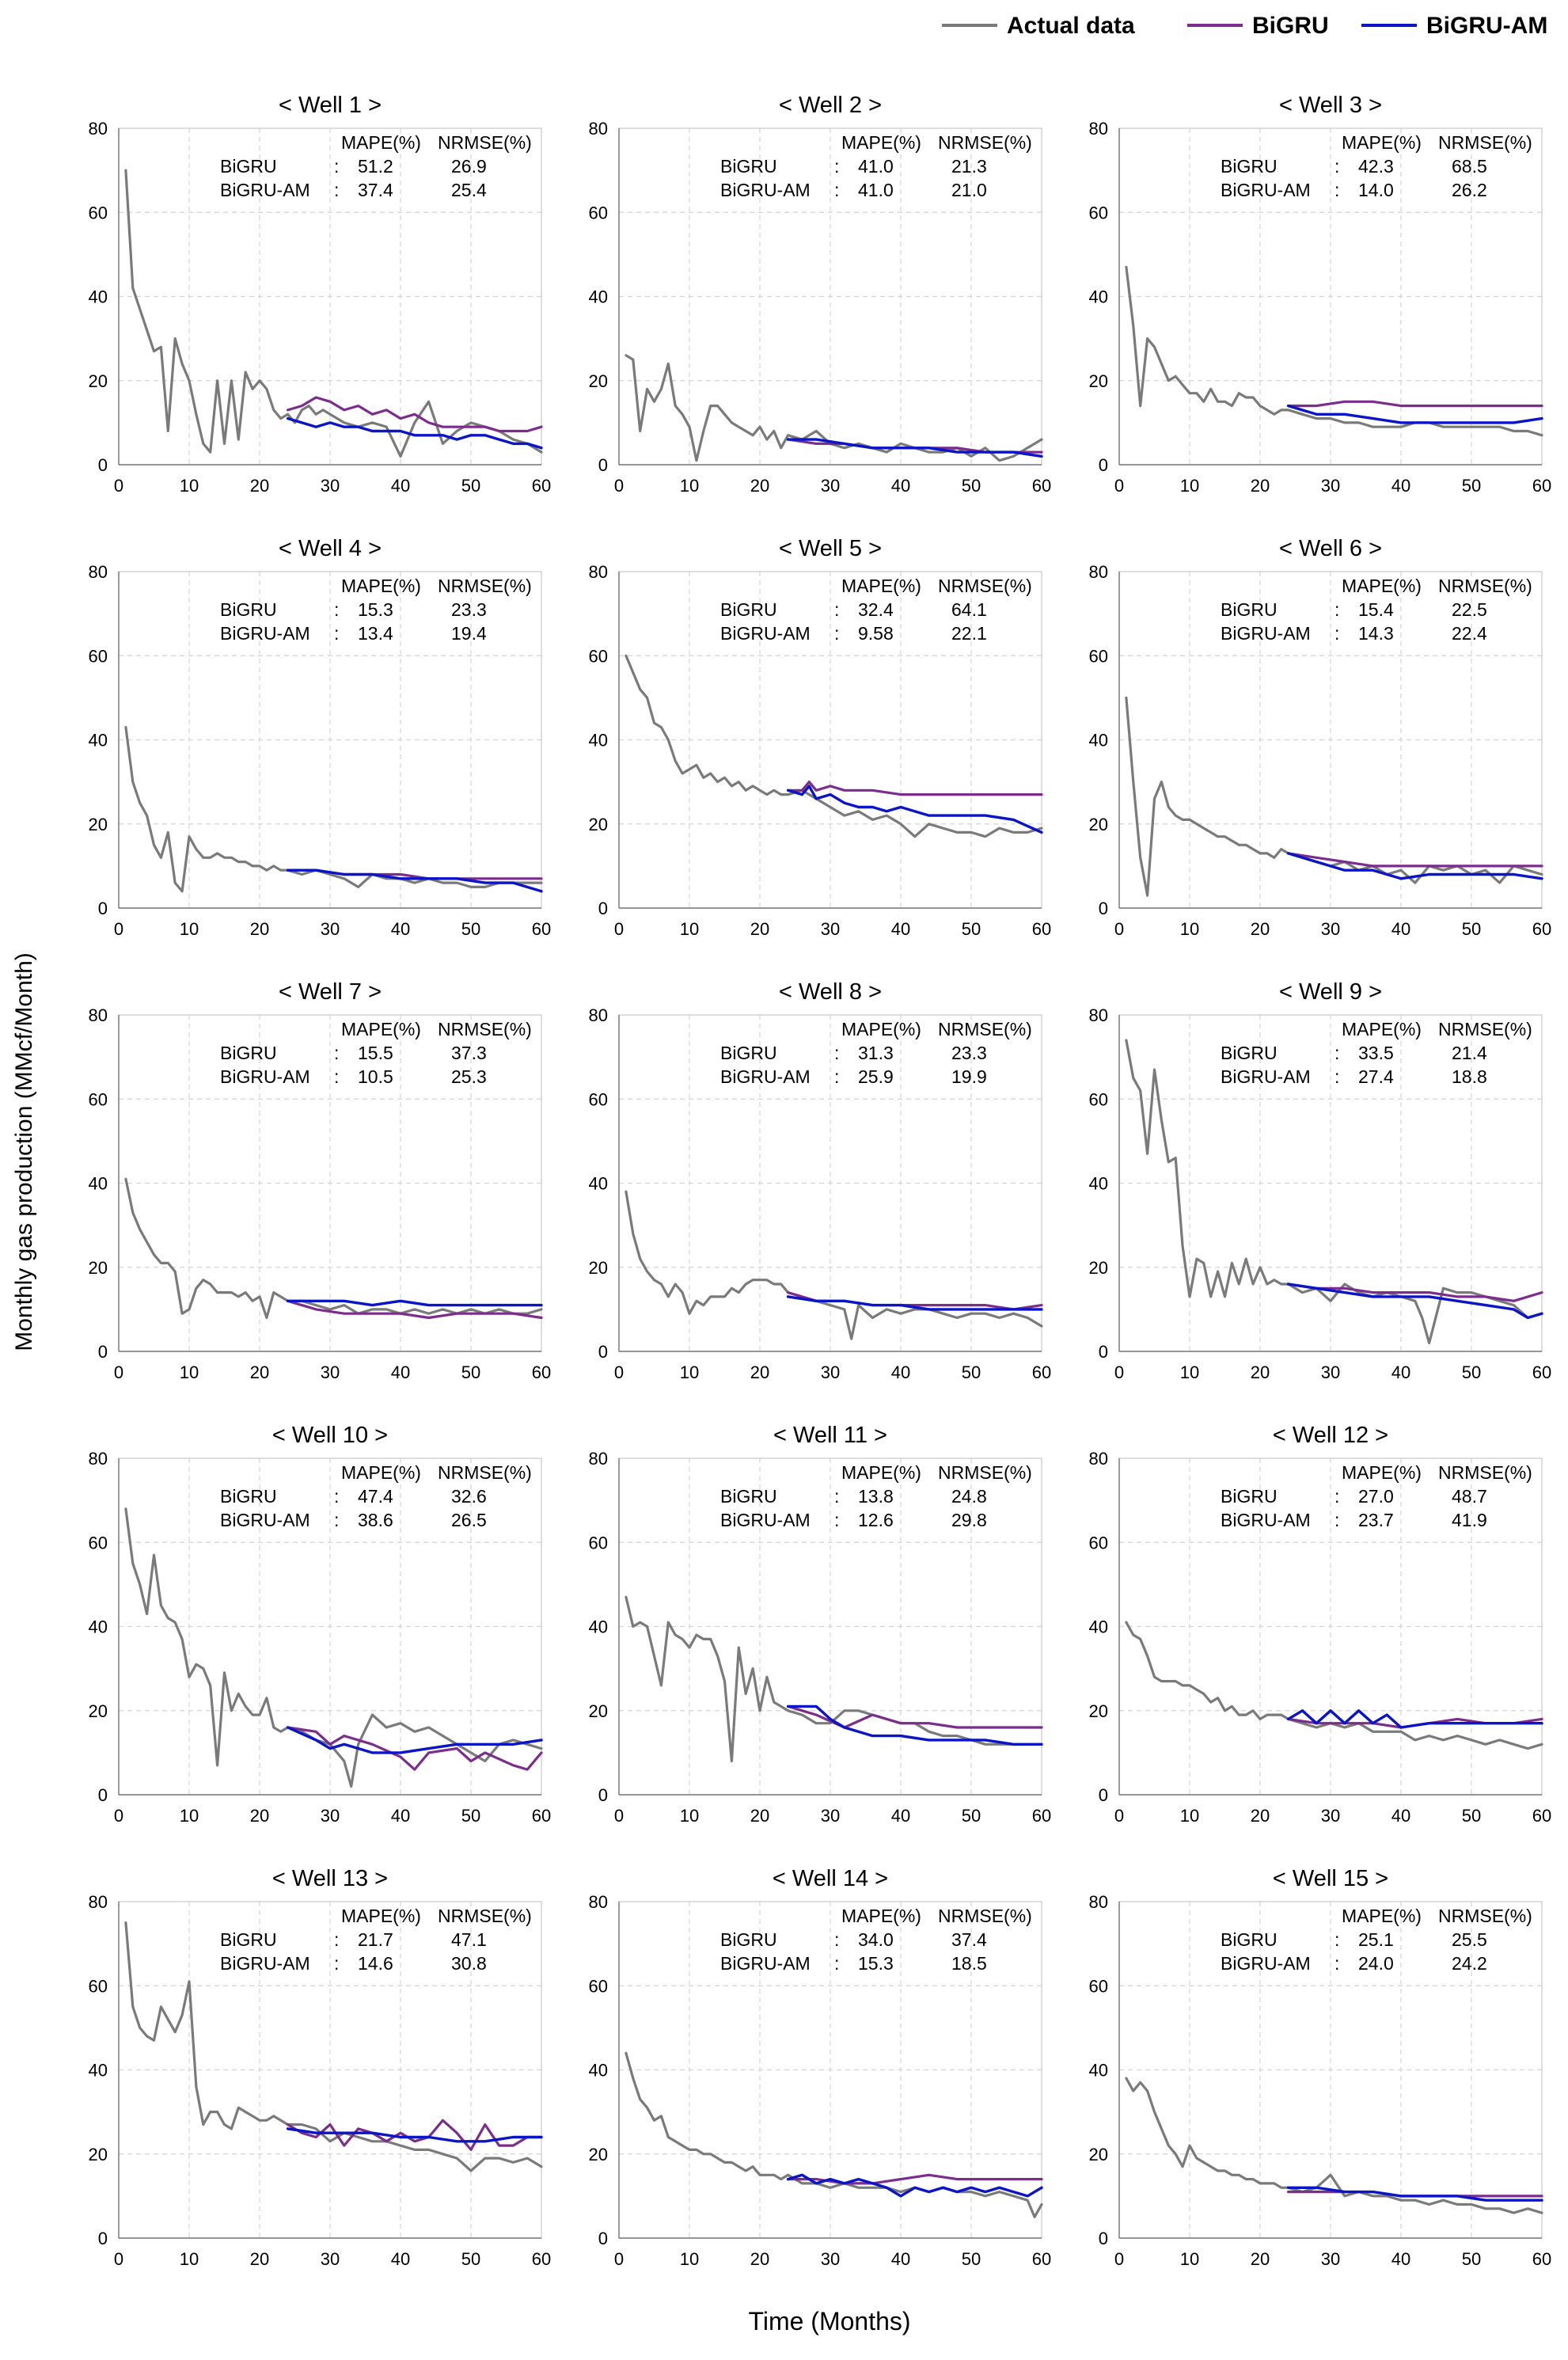  Describe the element at coordinates (1376, 1076) in the screenshot. I see `metric-mape-value: 27.4` at that location.